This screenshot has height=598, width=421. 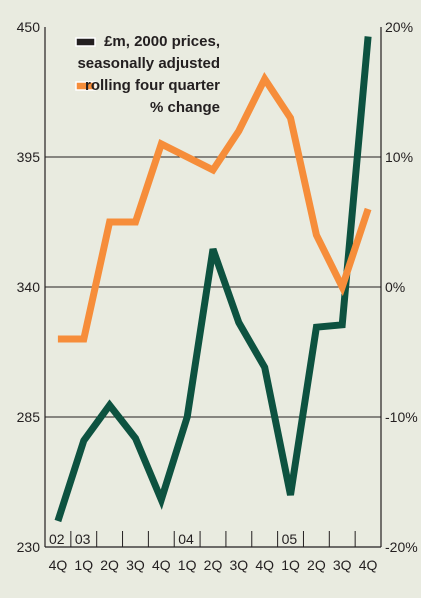 I want to click on year-label: 04, so click(x=186, y=539).